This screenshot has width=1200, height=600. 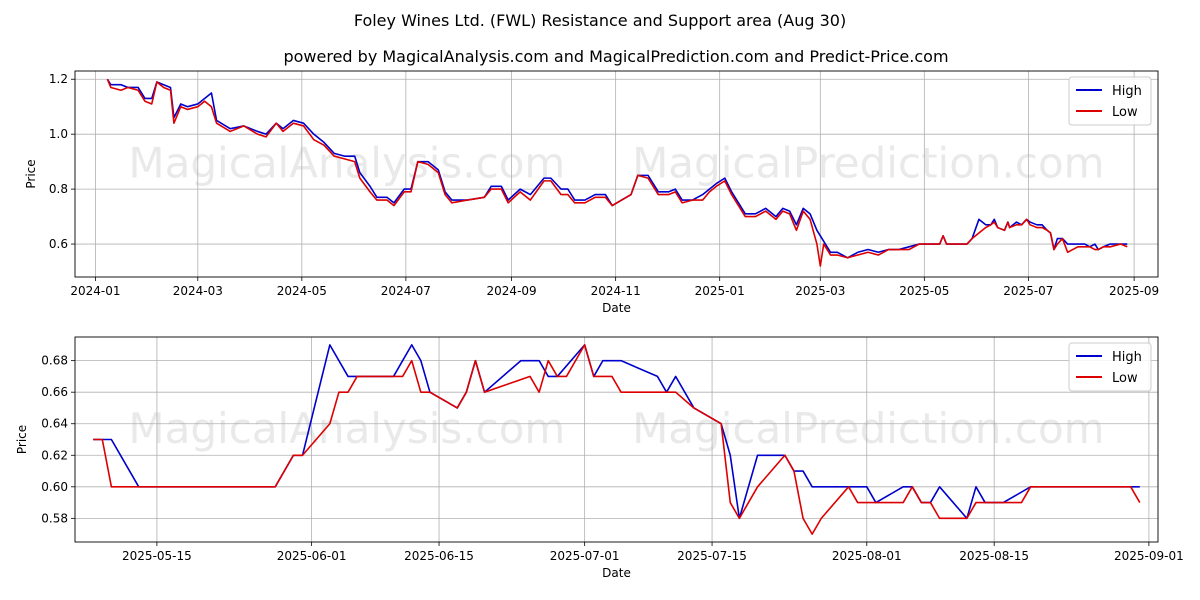 What do you see at coordinates (58, 189) in the screenshot?
I see `y-tick-label: 0.8` at bounding box center [58, 189].